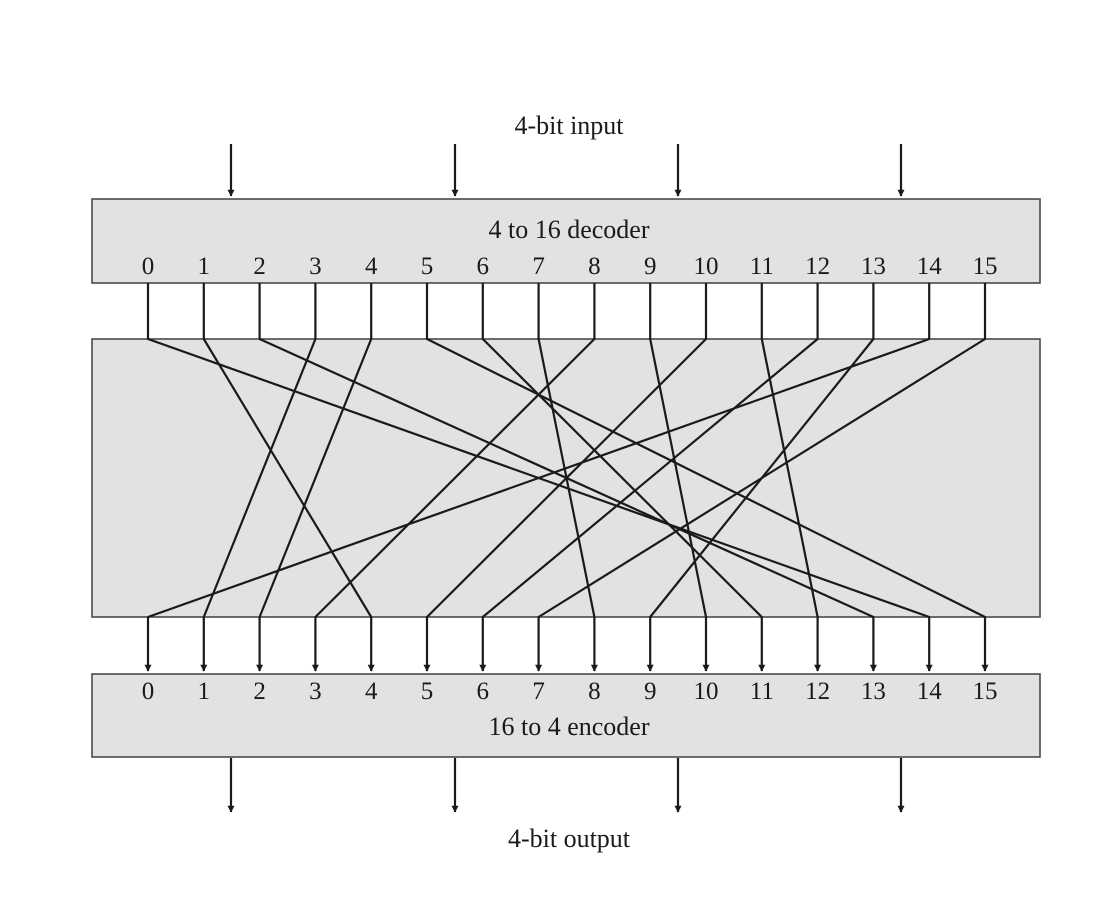 This screenshot has height=910, width=1115. What do you see at coordinates (259, 266) in the screenshot?
I see `decoder-output-2: 2` at bounding box center [259, 266].